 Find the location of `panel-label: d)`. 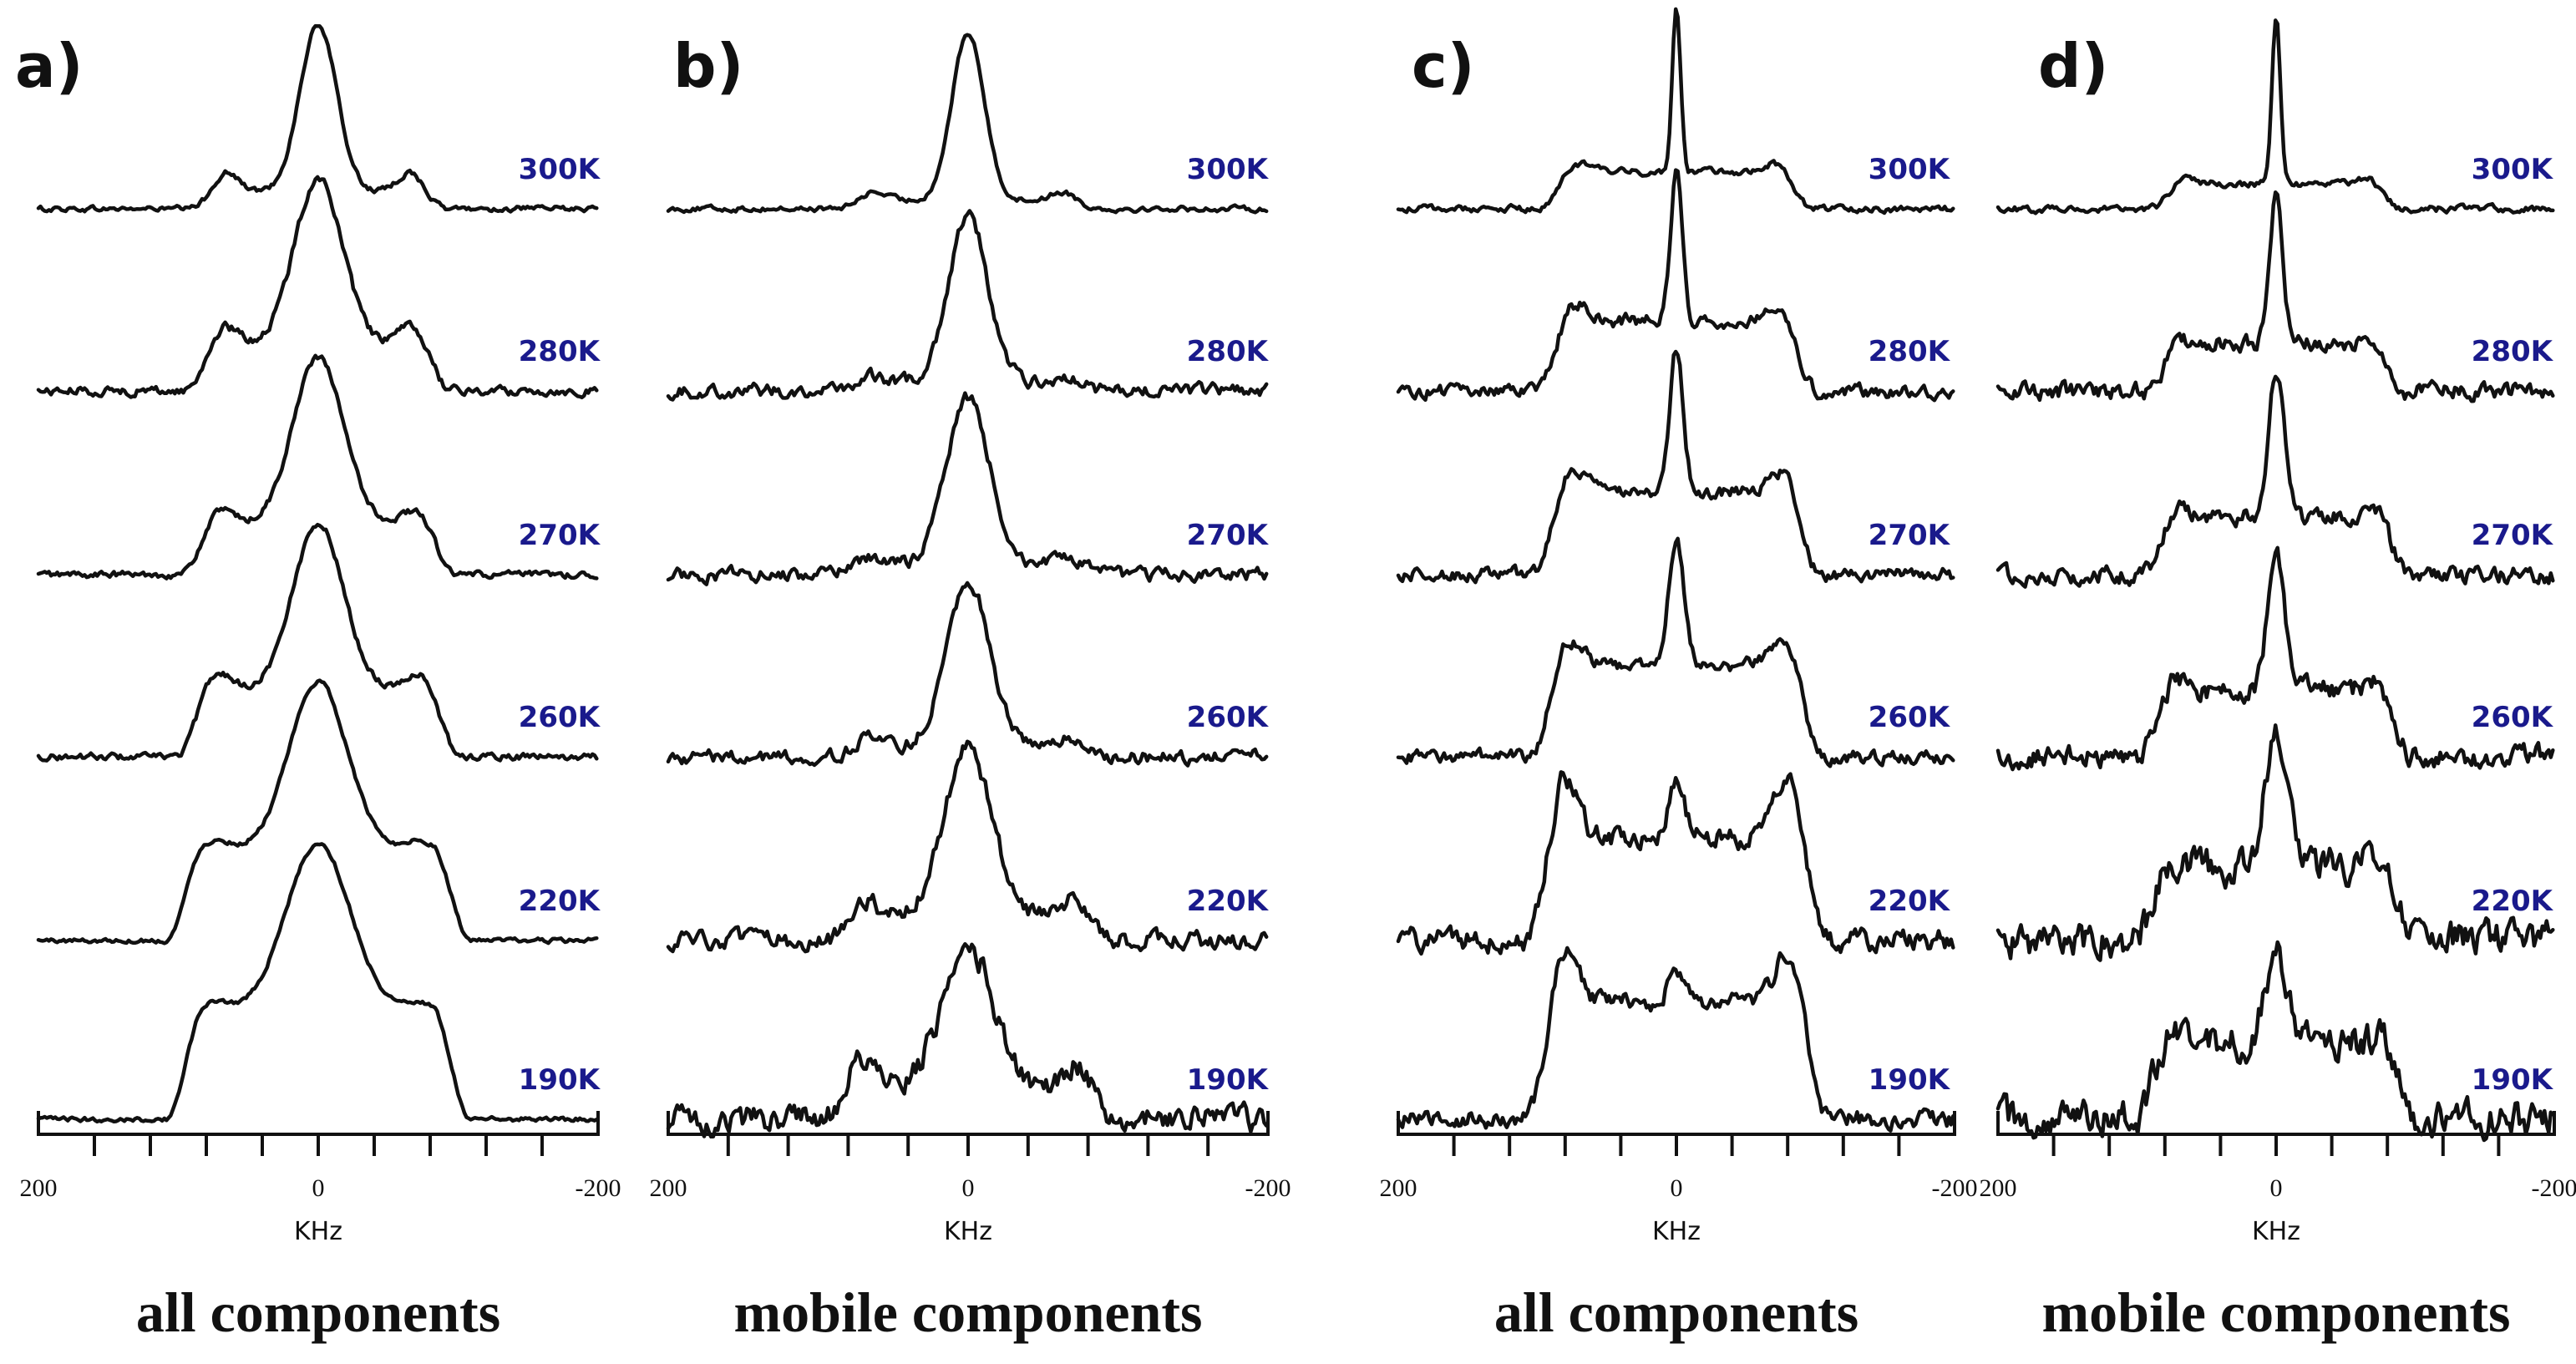

panel-label: d) is located at coordinates (2073, 66).